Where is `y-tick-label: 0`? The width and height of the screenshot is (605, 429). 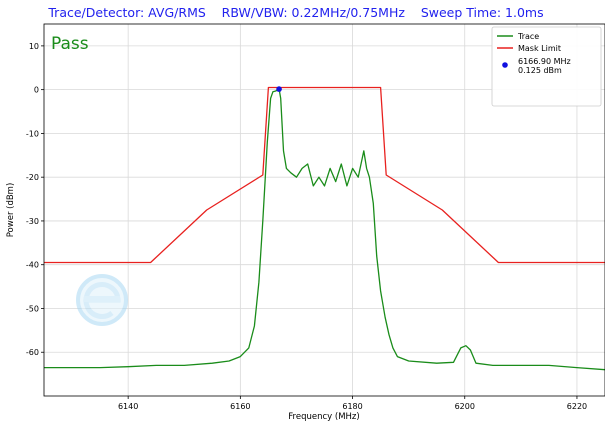
y-tick-label: 0 is located at coordinates (36, 90).